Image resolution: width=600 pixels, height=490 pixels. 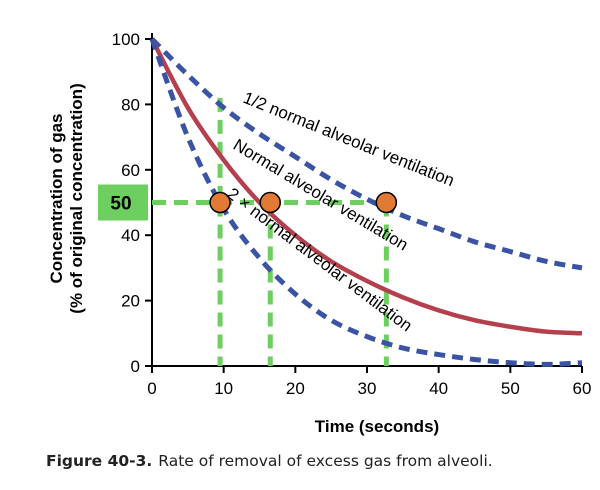 I want to click on y-tick-label-100: 100, so click(x=126, y=39).